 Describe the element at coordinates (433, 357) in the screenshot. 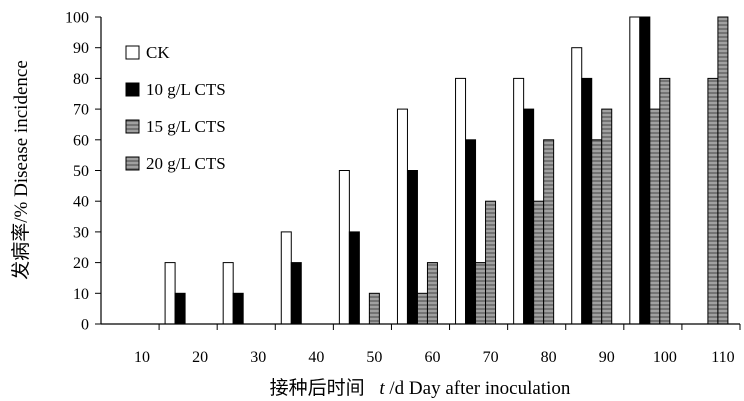

I see `x-tick-label: 60` at that location.